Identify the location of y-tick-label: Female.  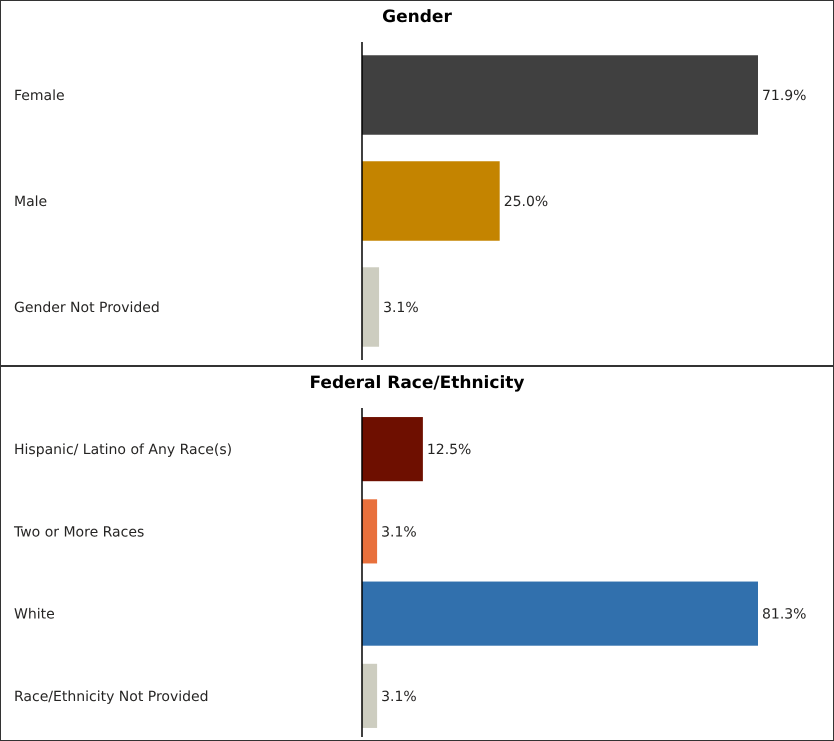
(39, 96).